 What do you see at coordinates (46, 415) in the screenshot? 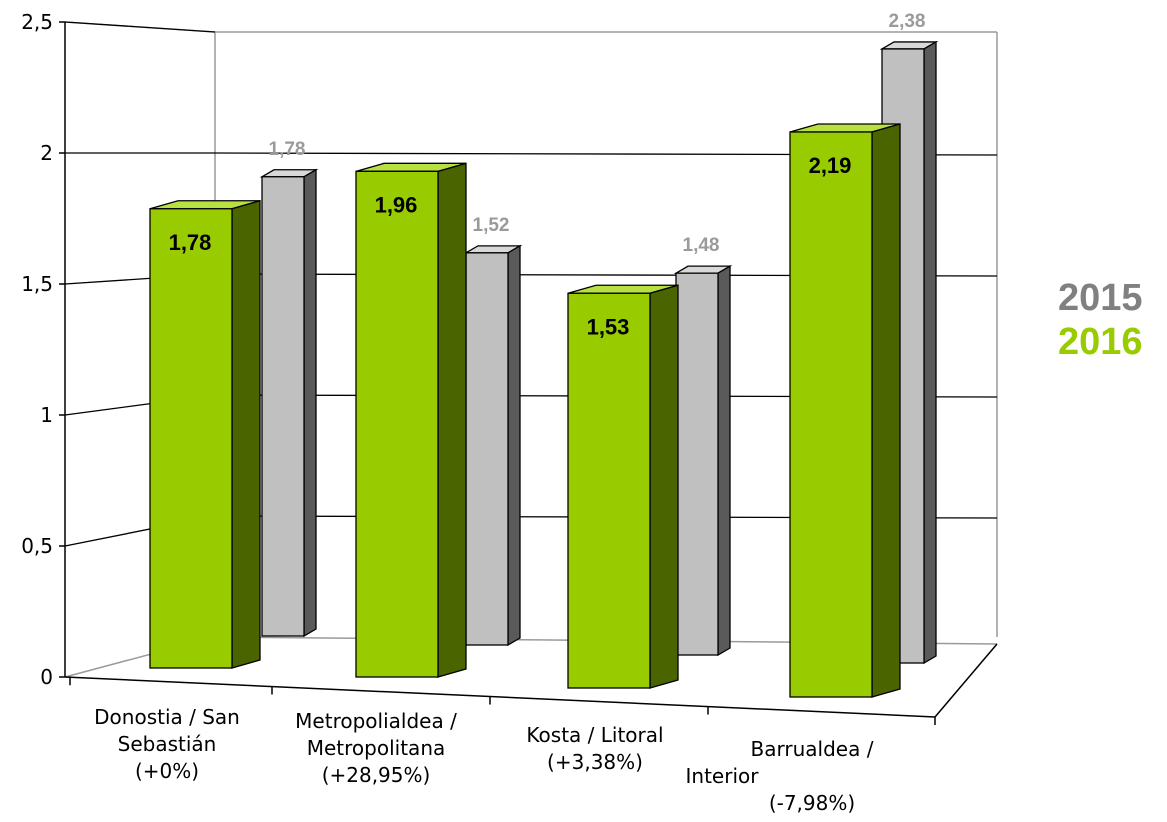
I see `y-tick-label: 1` at bounding box center [46, 415].